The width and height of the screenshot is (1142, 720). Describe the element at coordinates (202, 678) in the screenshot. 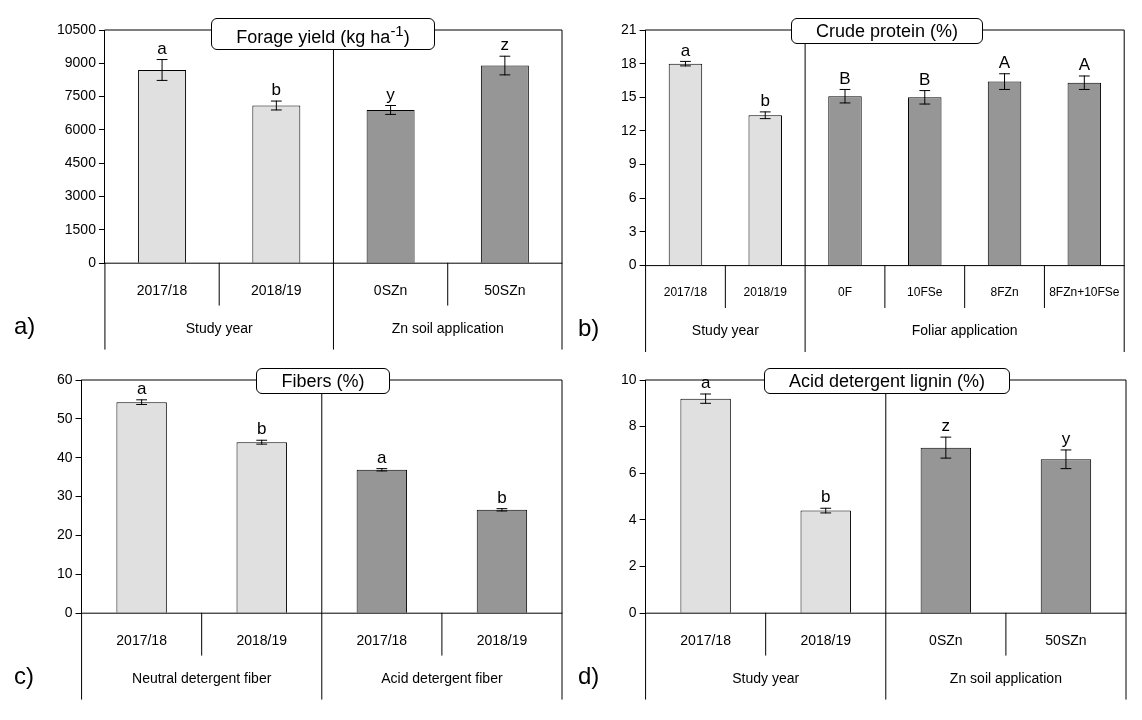

I see `text: Neutral detergent fiber` at that location.